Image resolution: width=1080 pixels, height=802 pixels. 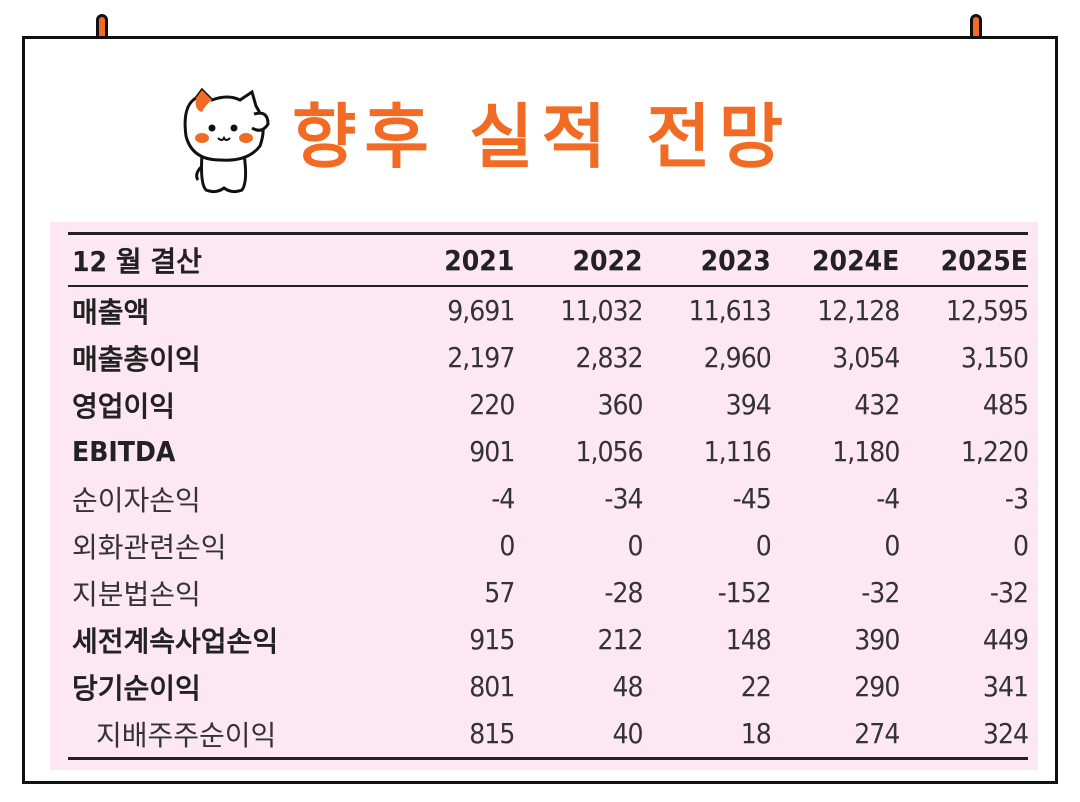 I want to click on header-2021: 2021, so click(x=479, y=260).